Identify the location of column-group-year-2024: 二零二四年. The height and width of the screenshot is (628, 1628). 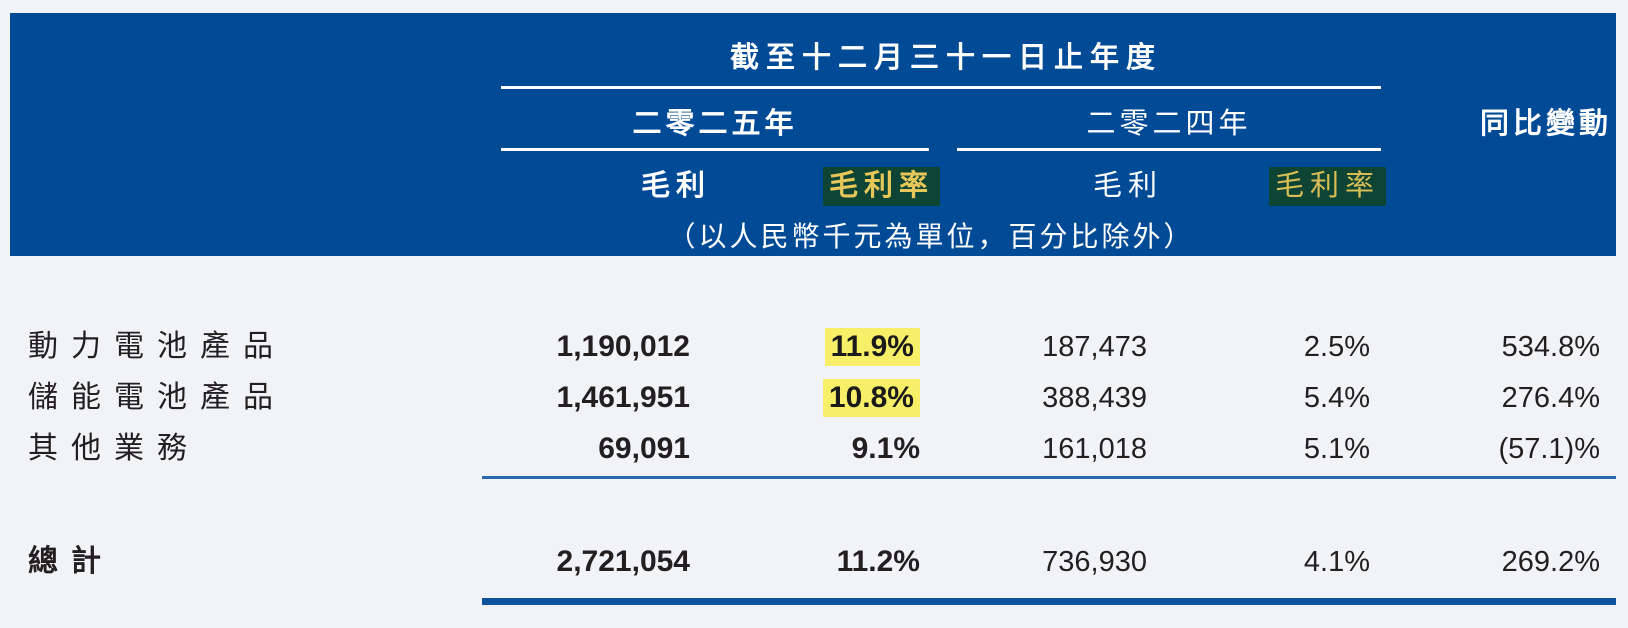
(1169, 124).